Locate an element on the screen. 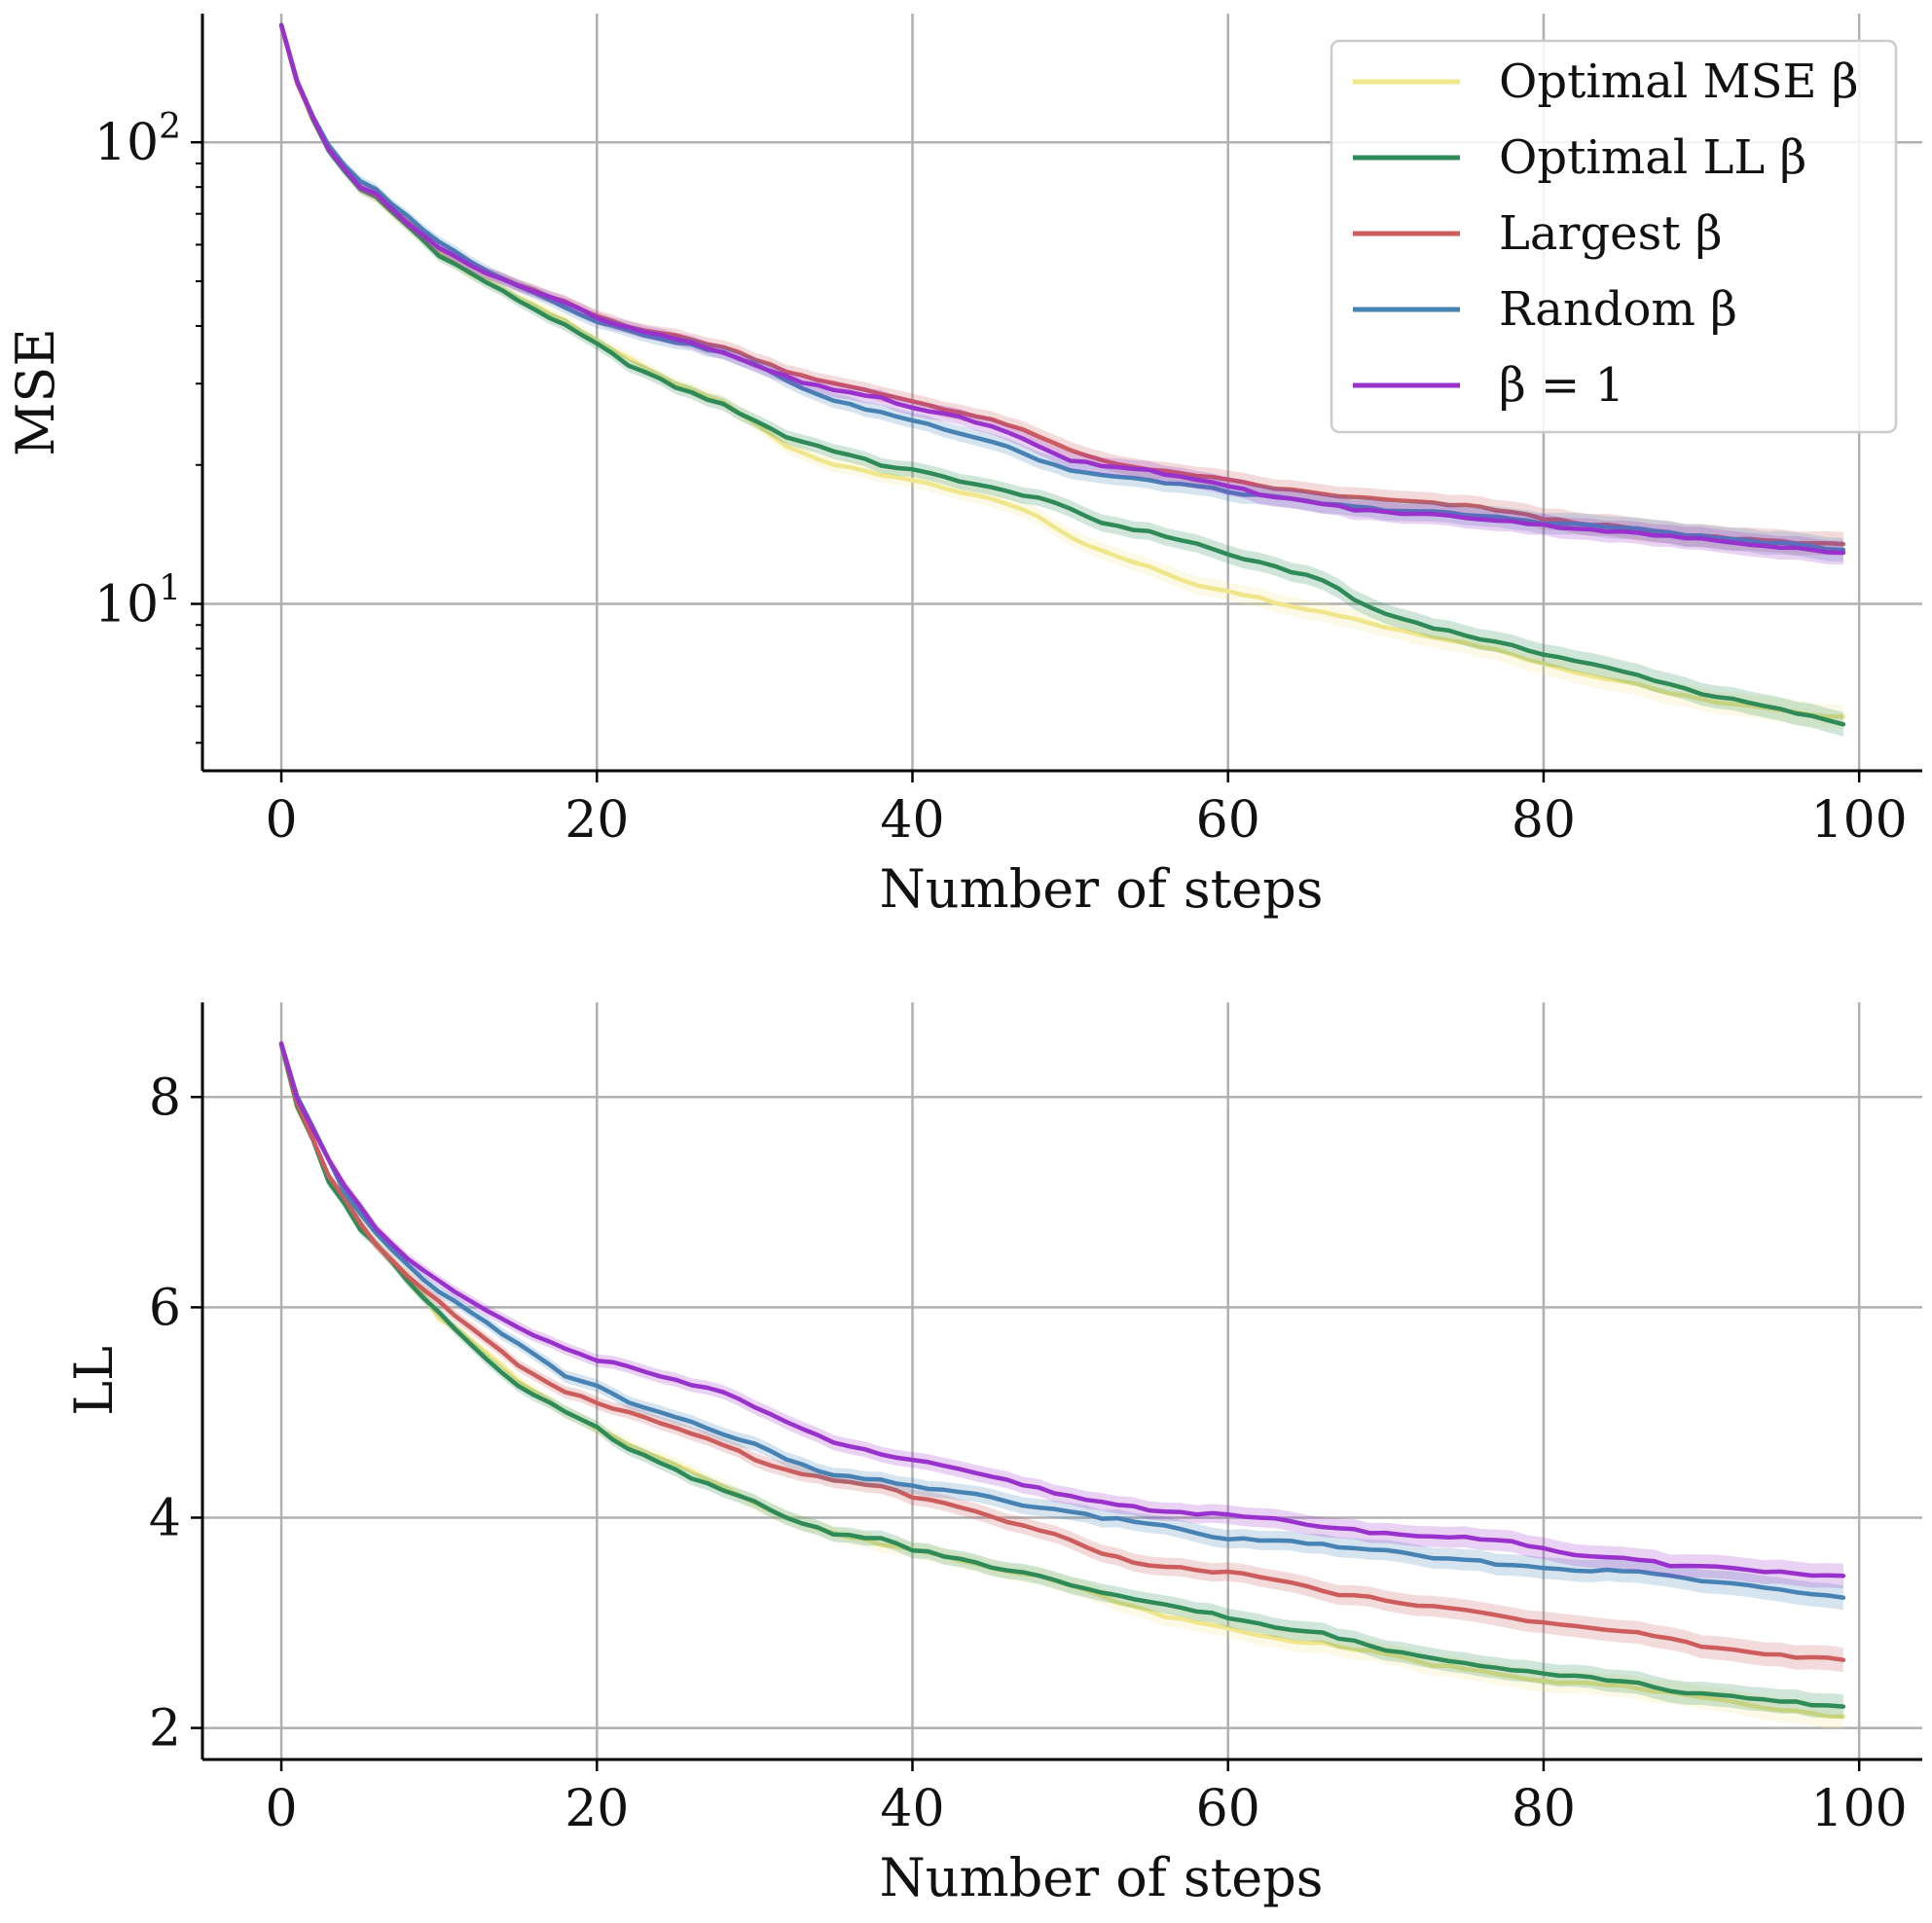 Image resolution: width=1932 pixels, height=1923 pixels. y-tick-label: 4 is located at coordinates (165, 1518).